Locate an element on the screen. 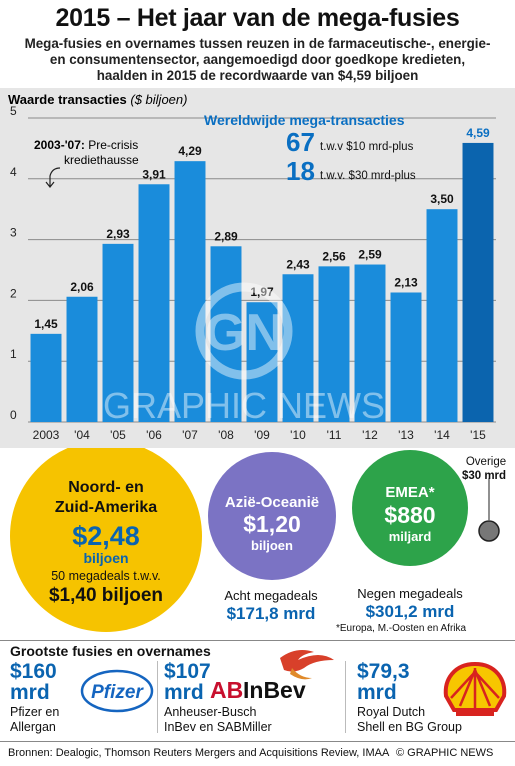 Image resolution: width=515 pixels, height=766 pixels. other-label: Overige is located at coordinates (486, 462).